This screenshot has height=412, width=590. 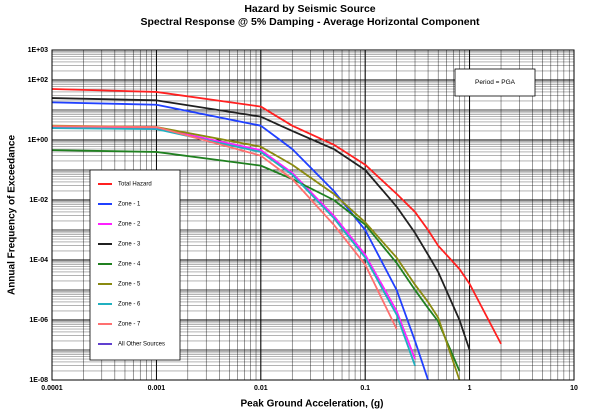 I want to click on y-axis-label: Annual Frequency of Exceedance, so click(x=12, y=215).